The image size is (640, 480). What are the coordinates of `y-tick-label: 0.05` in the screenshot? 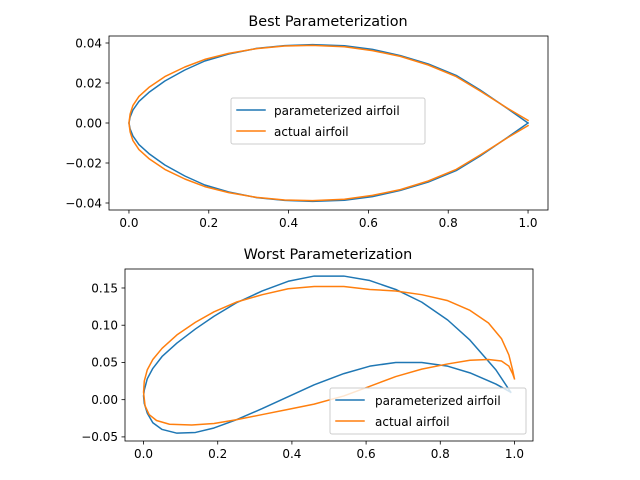 It's located at (104, 363).